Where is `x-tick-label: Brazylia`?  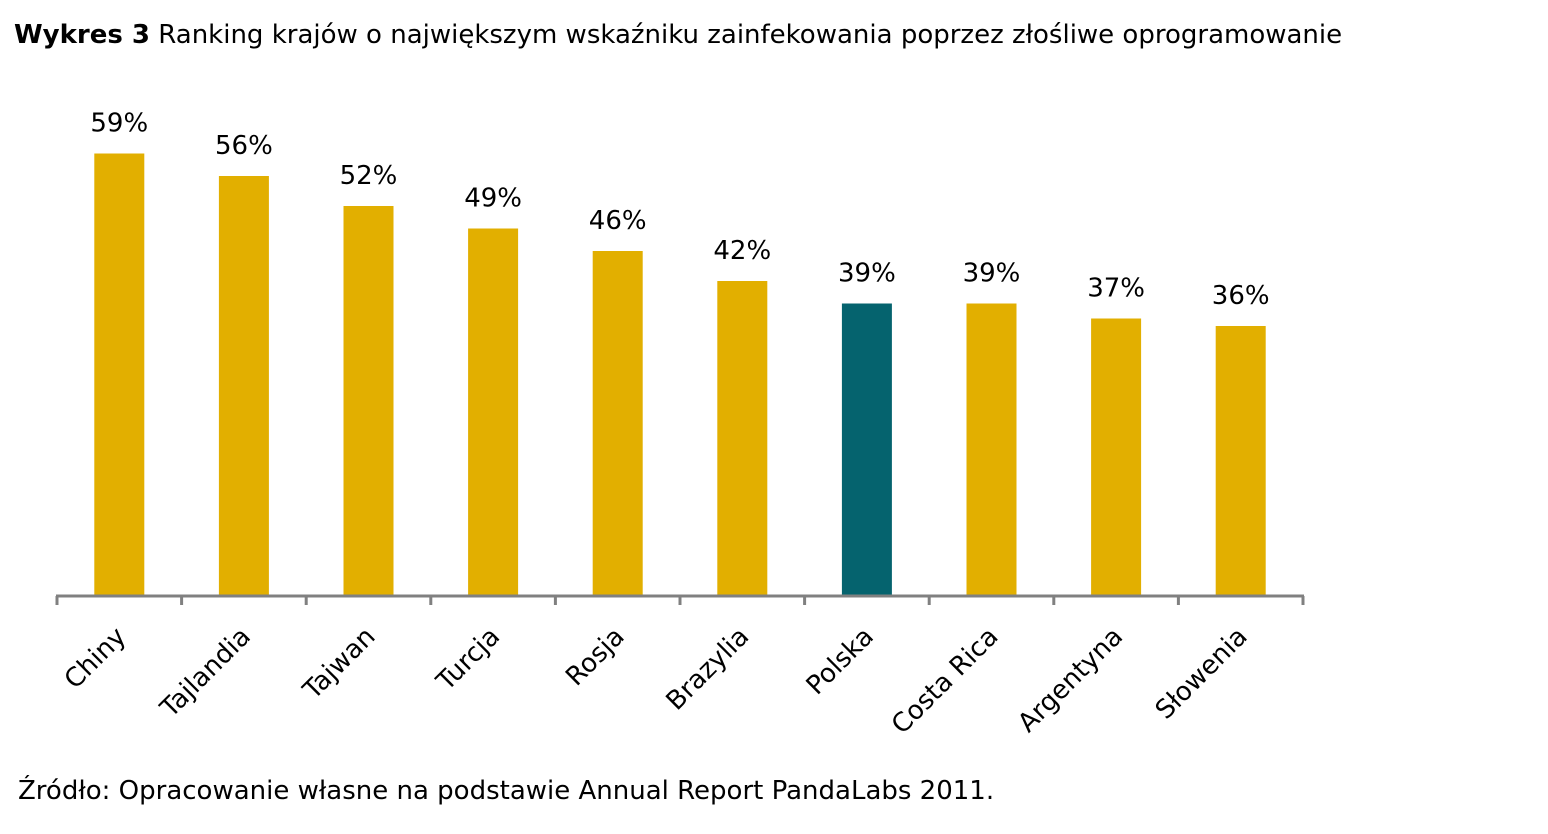
x-tick-label: Brazylia is located at coordinates (708, 669).